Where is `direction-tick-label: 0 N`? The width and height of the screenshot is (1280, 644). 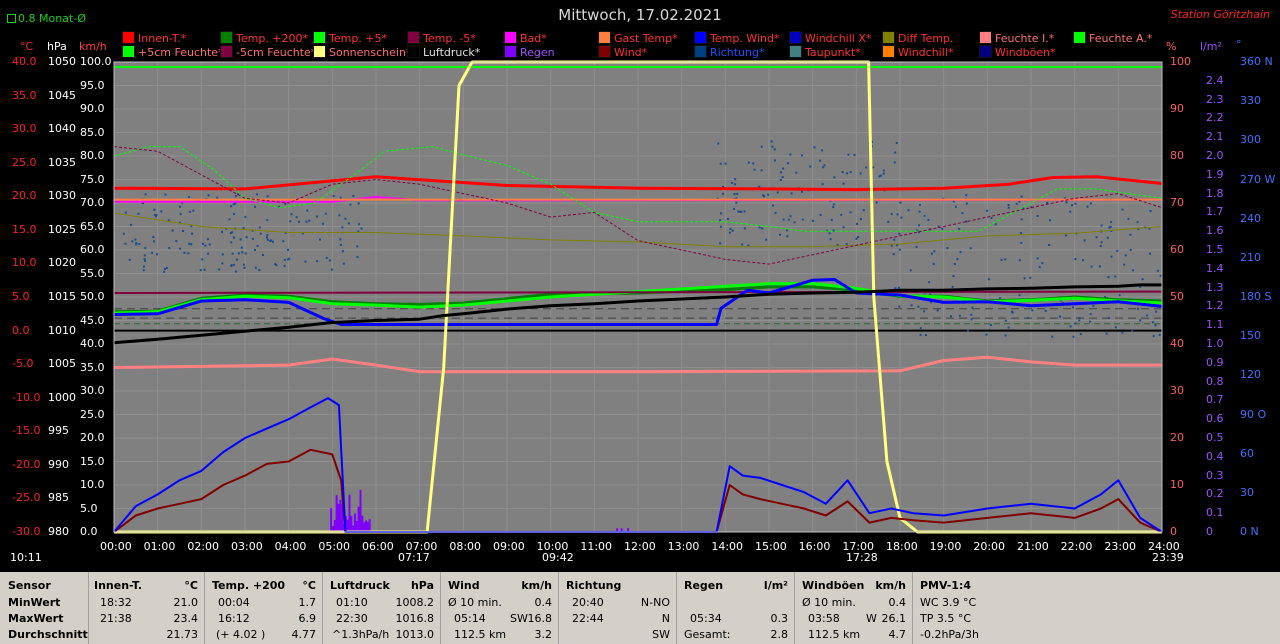
direction-tick-label: 0 N is located at coordinates (1249, 531).